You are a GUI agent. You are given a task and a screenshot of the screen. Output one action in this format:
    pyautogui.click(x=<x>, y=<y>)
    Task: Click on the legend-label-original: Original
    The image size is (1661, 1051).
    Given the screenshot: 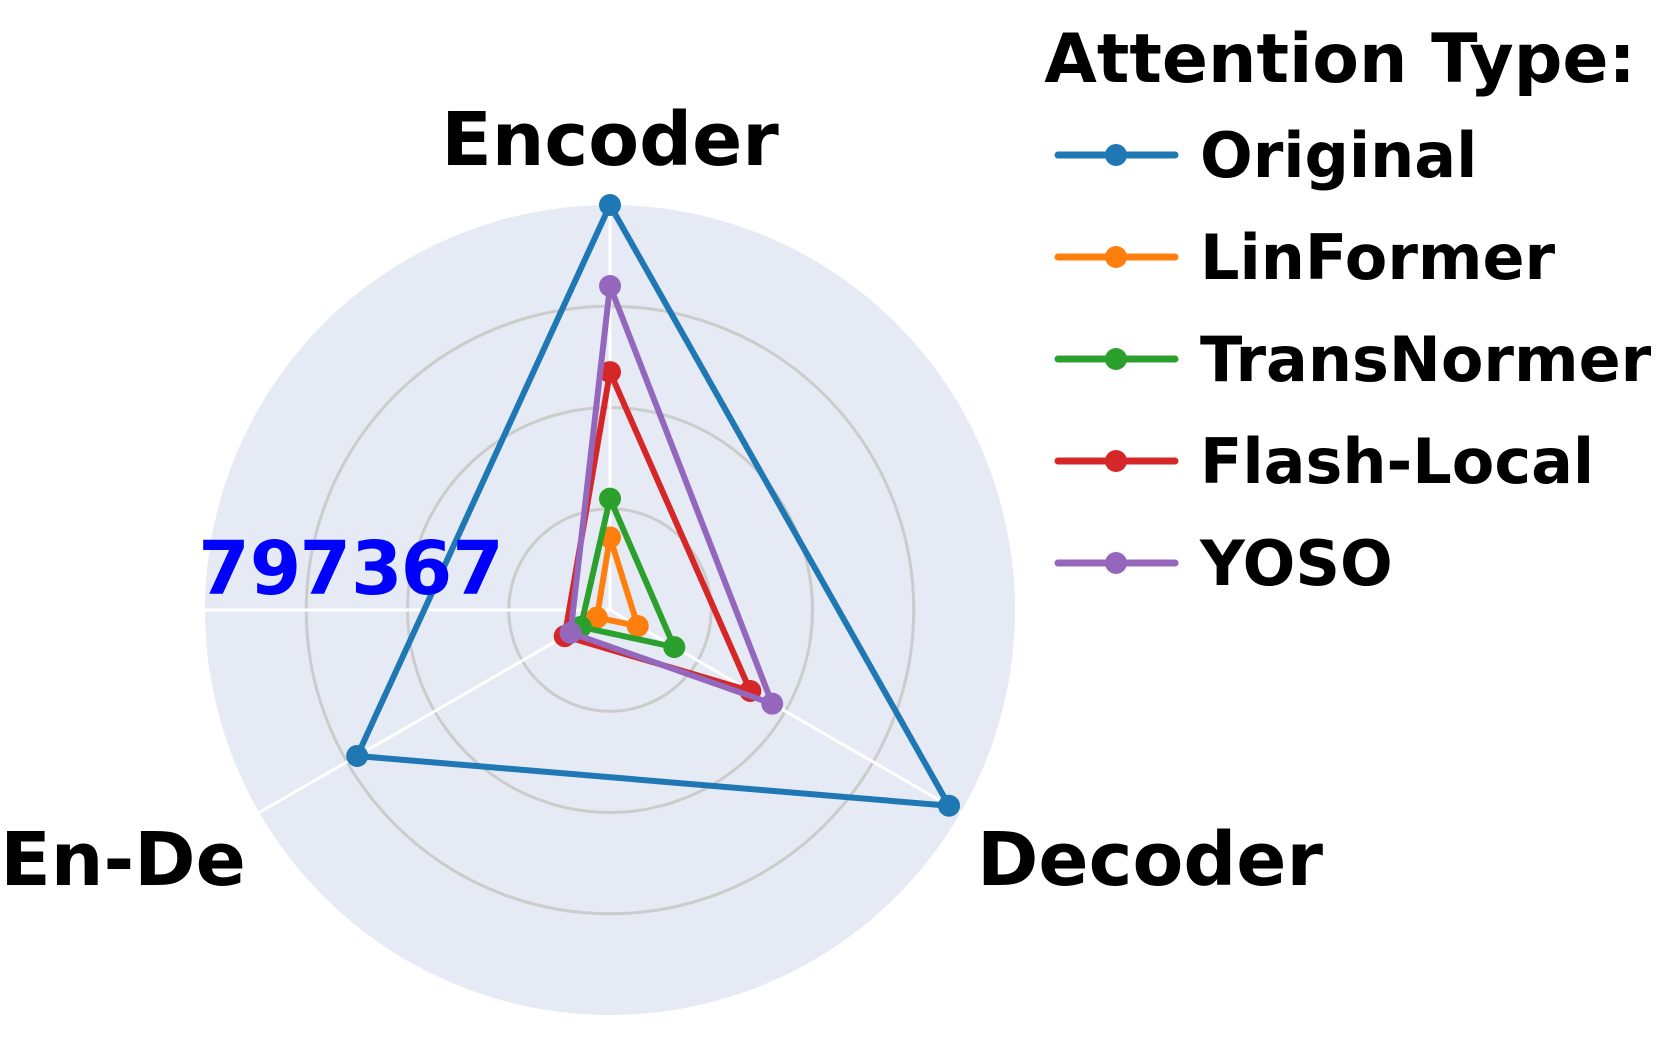 What is the action you would take?
    pyautogui.click(x=1338, y=155)
    